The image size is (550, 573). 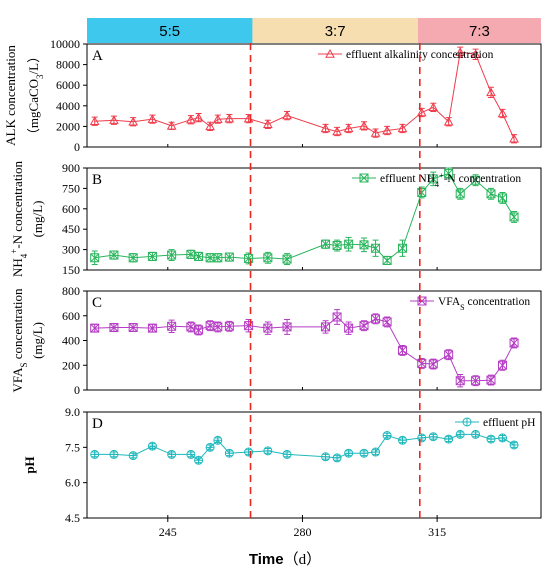 I want to click on y-tick-label: 750, so click(x=71, y=188).